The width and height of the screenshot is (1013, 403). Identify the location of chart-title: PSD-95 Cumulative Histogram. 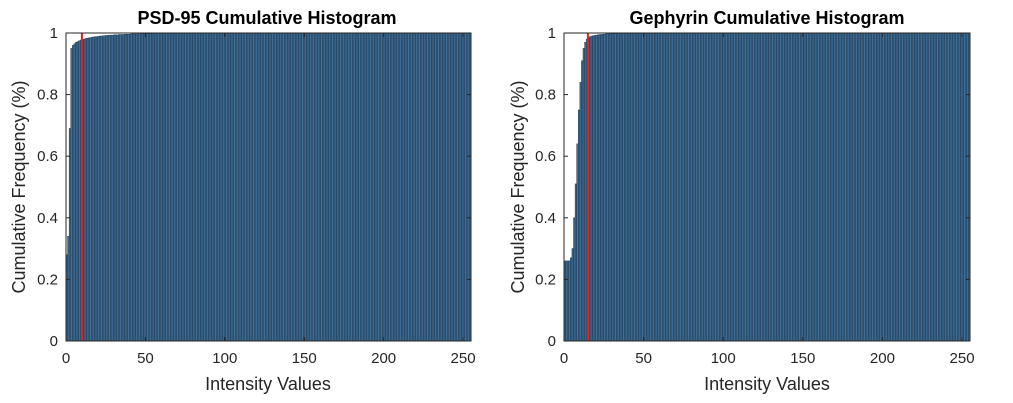
(266, 18).